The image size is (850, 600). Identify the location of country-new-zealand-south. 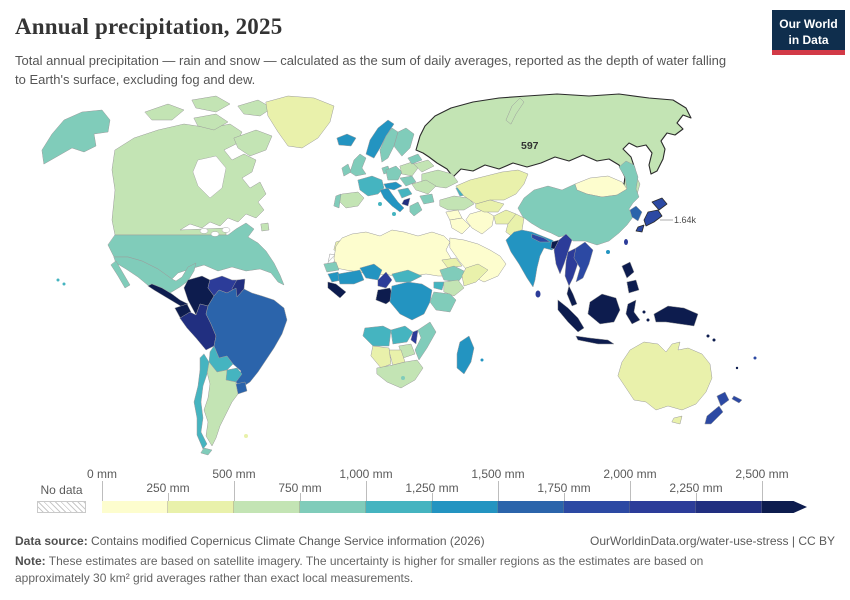
(714, 415).